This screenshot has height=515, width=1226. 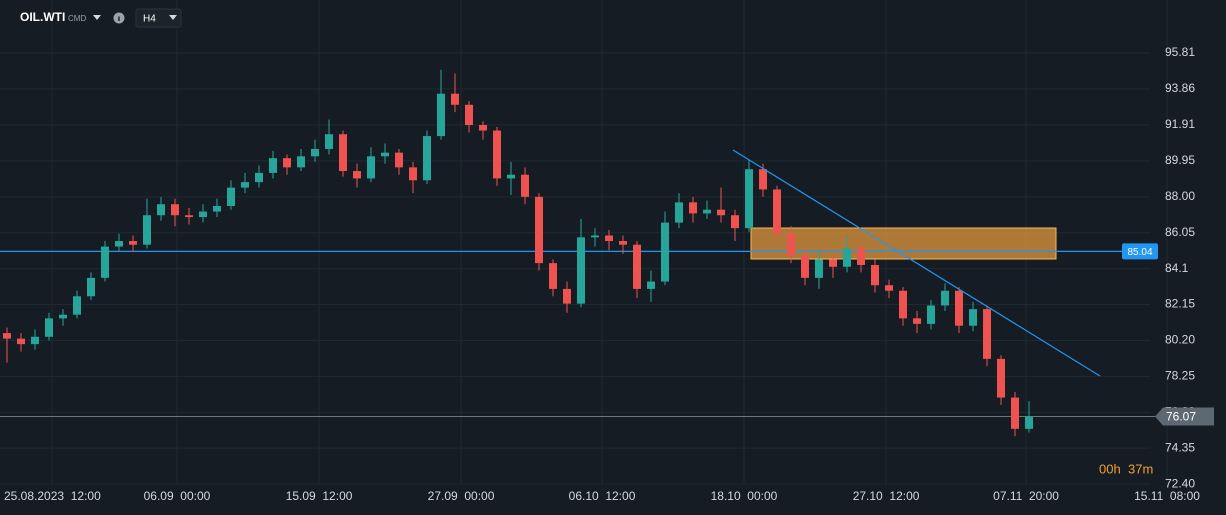 What do you see at coordinates (97, 17) in the screenshot?
I see `symbol-dropdown` at bounding box center [97, 17].